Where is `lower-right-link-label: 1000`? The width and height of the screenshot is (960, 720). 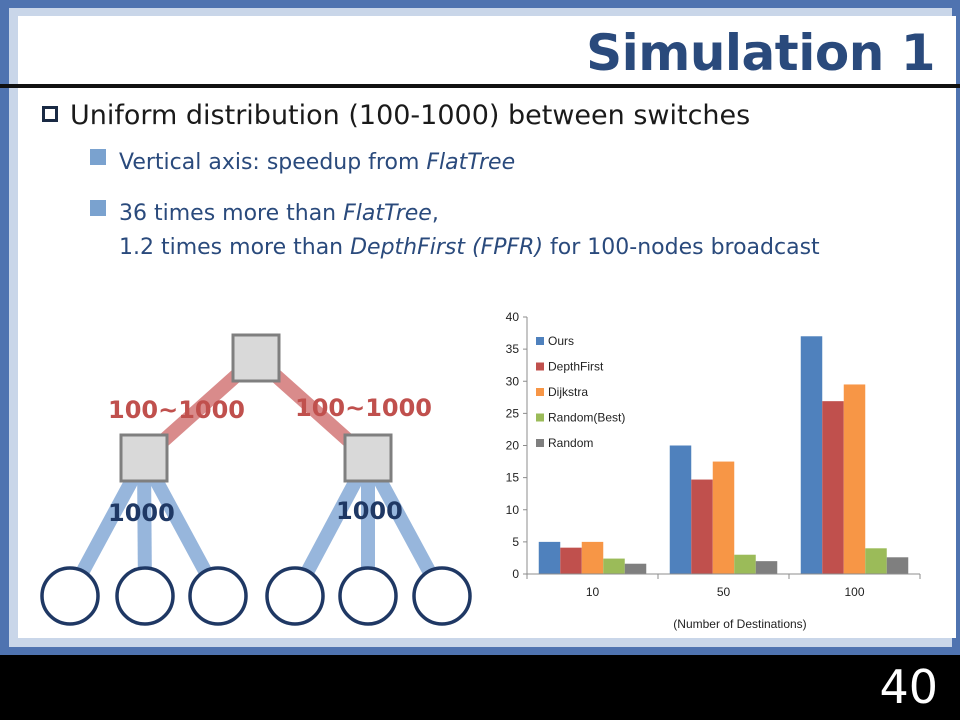
lower-right-link-label: 1000 is located at coordinates (369, 511).